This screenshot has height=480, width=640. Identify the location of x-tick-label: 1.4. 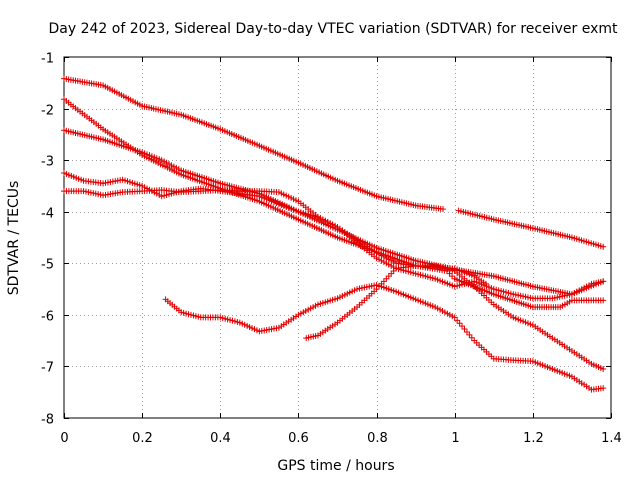
(611, 438).